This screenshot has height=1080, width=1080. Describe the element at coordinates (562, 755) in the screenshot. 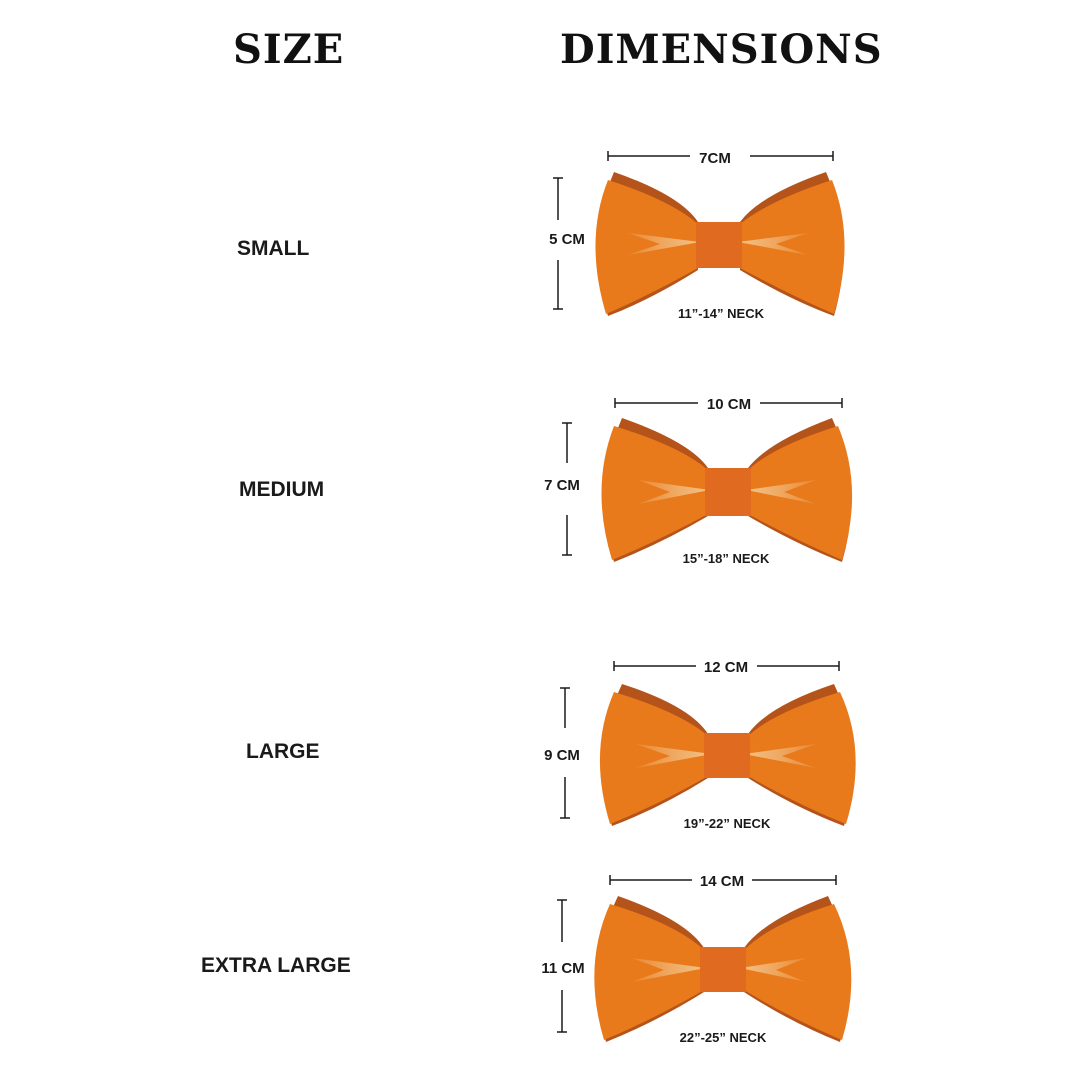

I see `height-label: 9 CM` at that location.